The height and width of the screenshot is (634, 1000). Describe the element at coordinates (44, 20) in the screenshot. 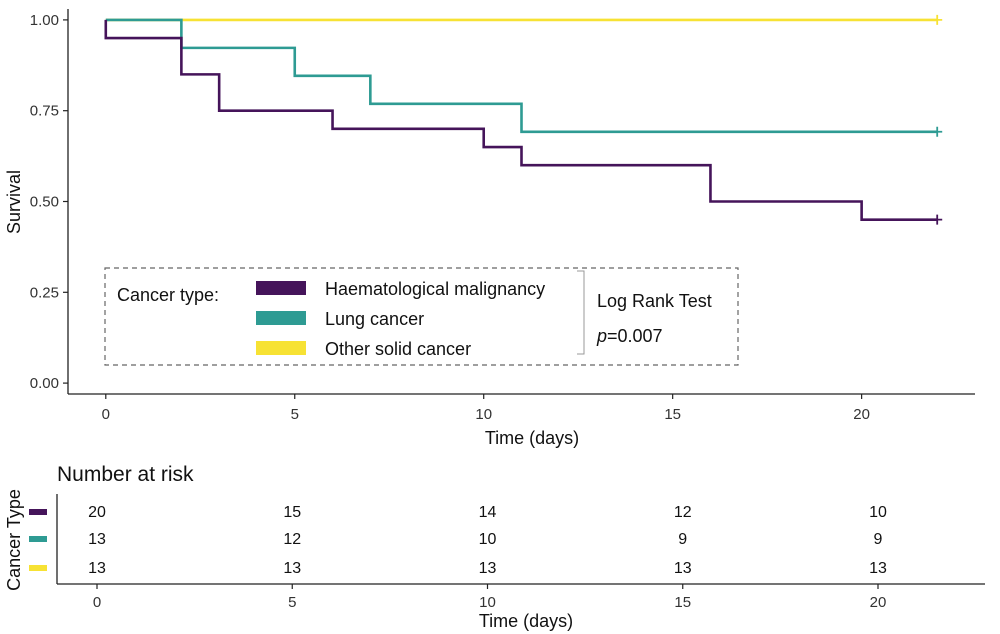

I see `y-tick-label: 1.00` at that location.